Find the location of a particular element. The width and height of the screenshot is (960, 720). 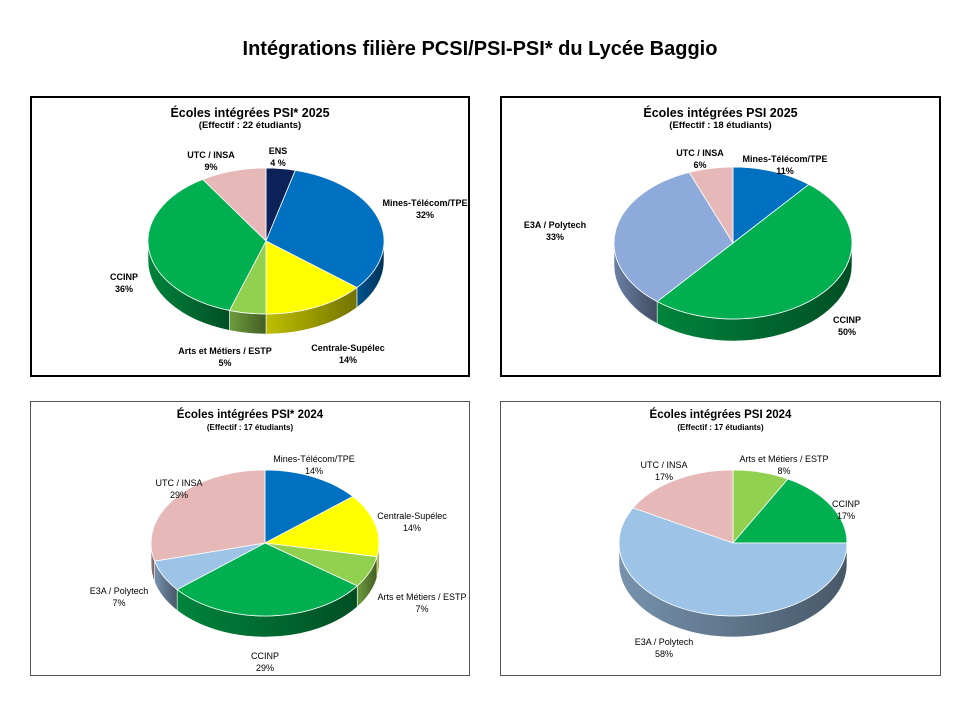

slice-value-label: 6% is located at coordinates (699, 165).